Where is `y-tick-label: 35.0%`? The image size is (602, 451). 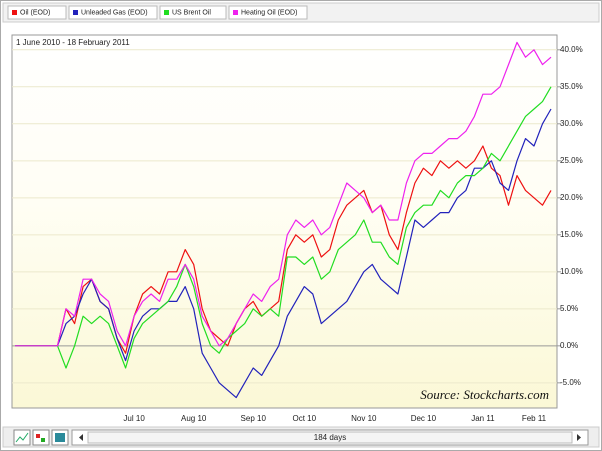 y-tick-label: 35.0% is located at coordinates (571, 86).